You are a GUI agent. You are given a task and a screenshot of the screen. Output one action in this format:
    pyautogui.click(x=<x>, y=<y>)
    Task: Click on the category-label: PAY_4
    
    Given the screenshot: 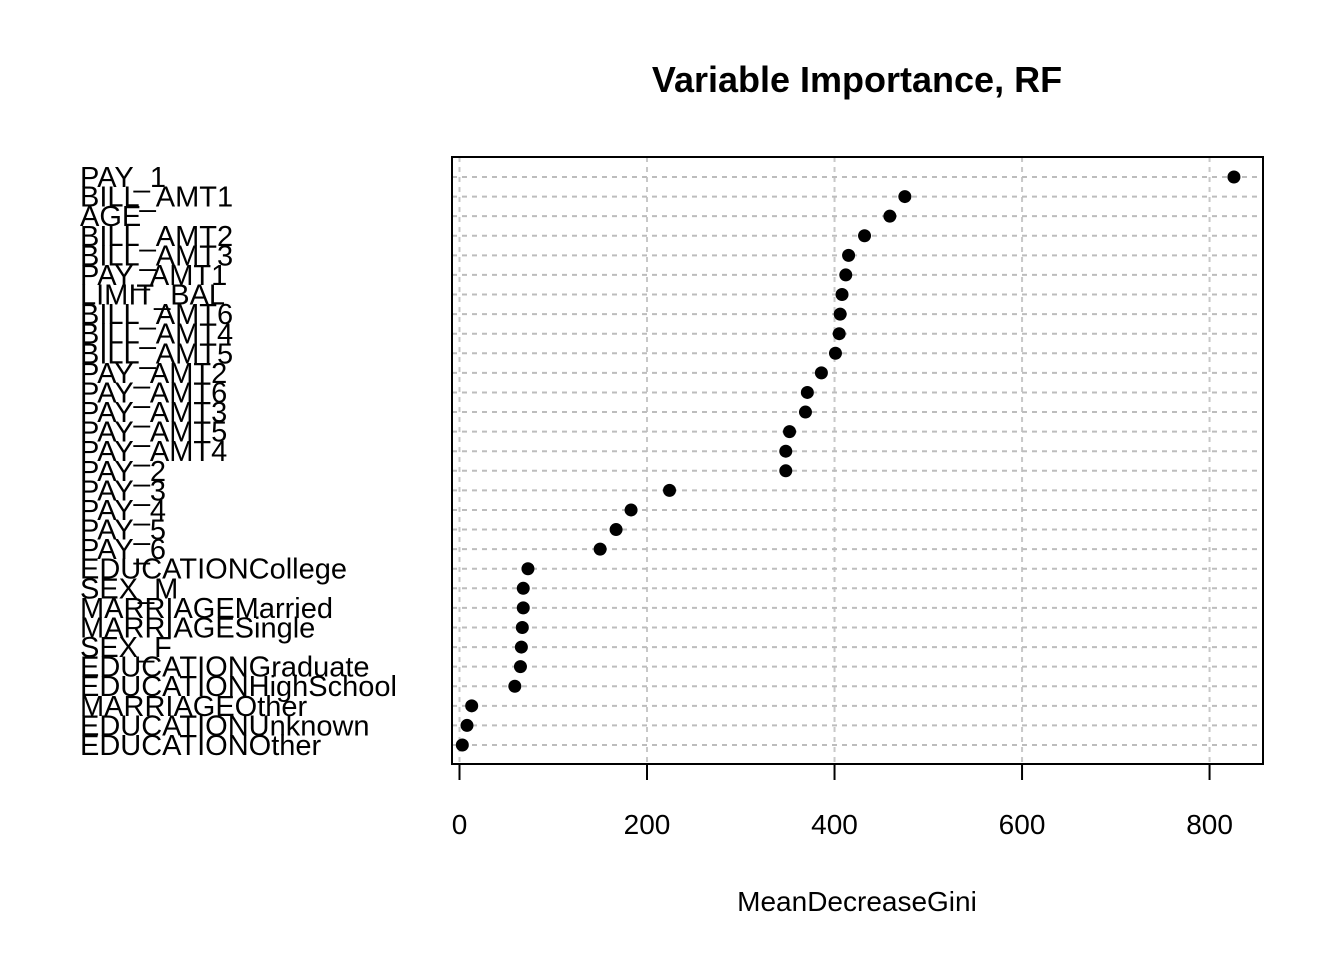 What is the action you would take?
    pyautogui.click(x=123, y=511)
    